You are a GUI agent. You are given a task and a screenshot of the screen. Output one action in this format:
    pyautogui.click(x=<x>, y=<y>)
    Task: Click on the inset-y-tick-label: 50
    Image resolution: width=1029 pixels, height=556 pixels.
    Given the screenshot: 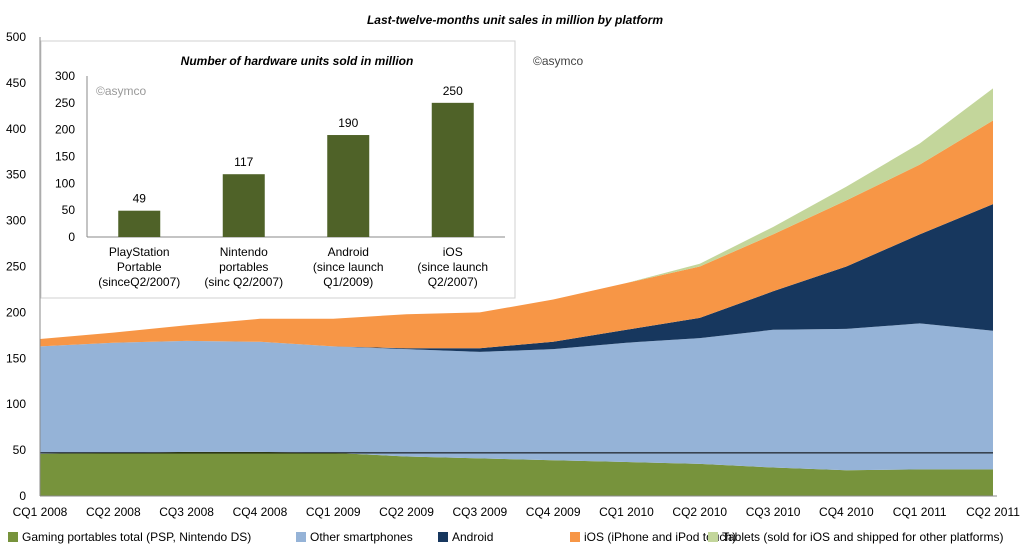 What is the action you would take?
    pyautogui.click(x=69, y=210)
    